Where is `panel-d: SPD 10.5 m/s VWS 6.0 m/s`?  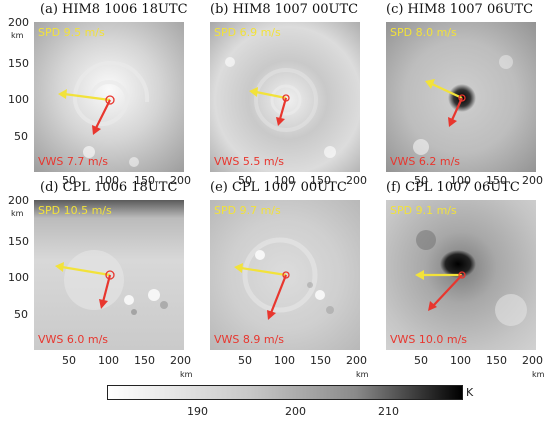
panel-d: SPD 10.5 m/s VWS 6.0 m/s is located at coordinates (109, 275).